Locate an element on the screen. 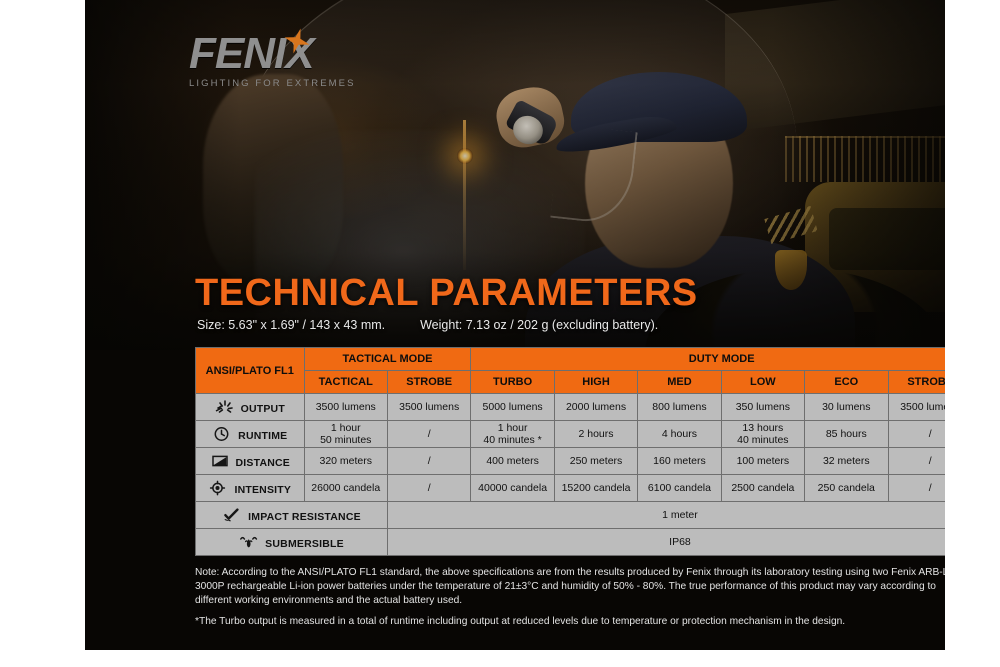 The height and width of the screenshot is (667, 1000). cell-distance-tactical: 320 meters is located at coordinates (345, 461).